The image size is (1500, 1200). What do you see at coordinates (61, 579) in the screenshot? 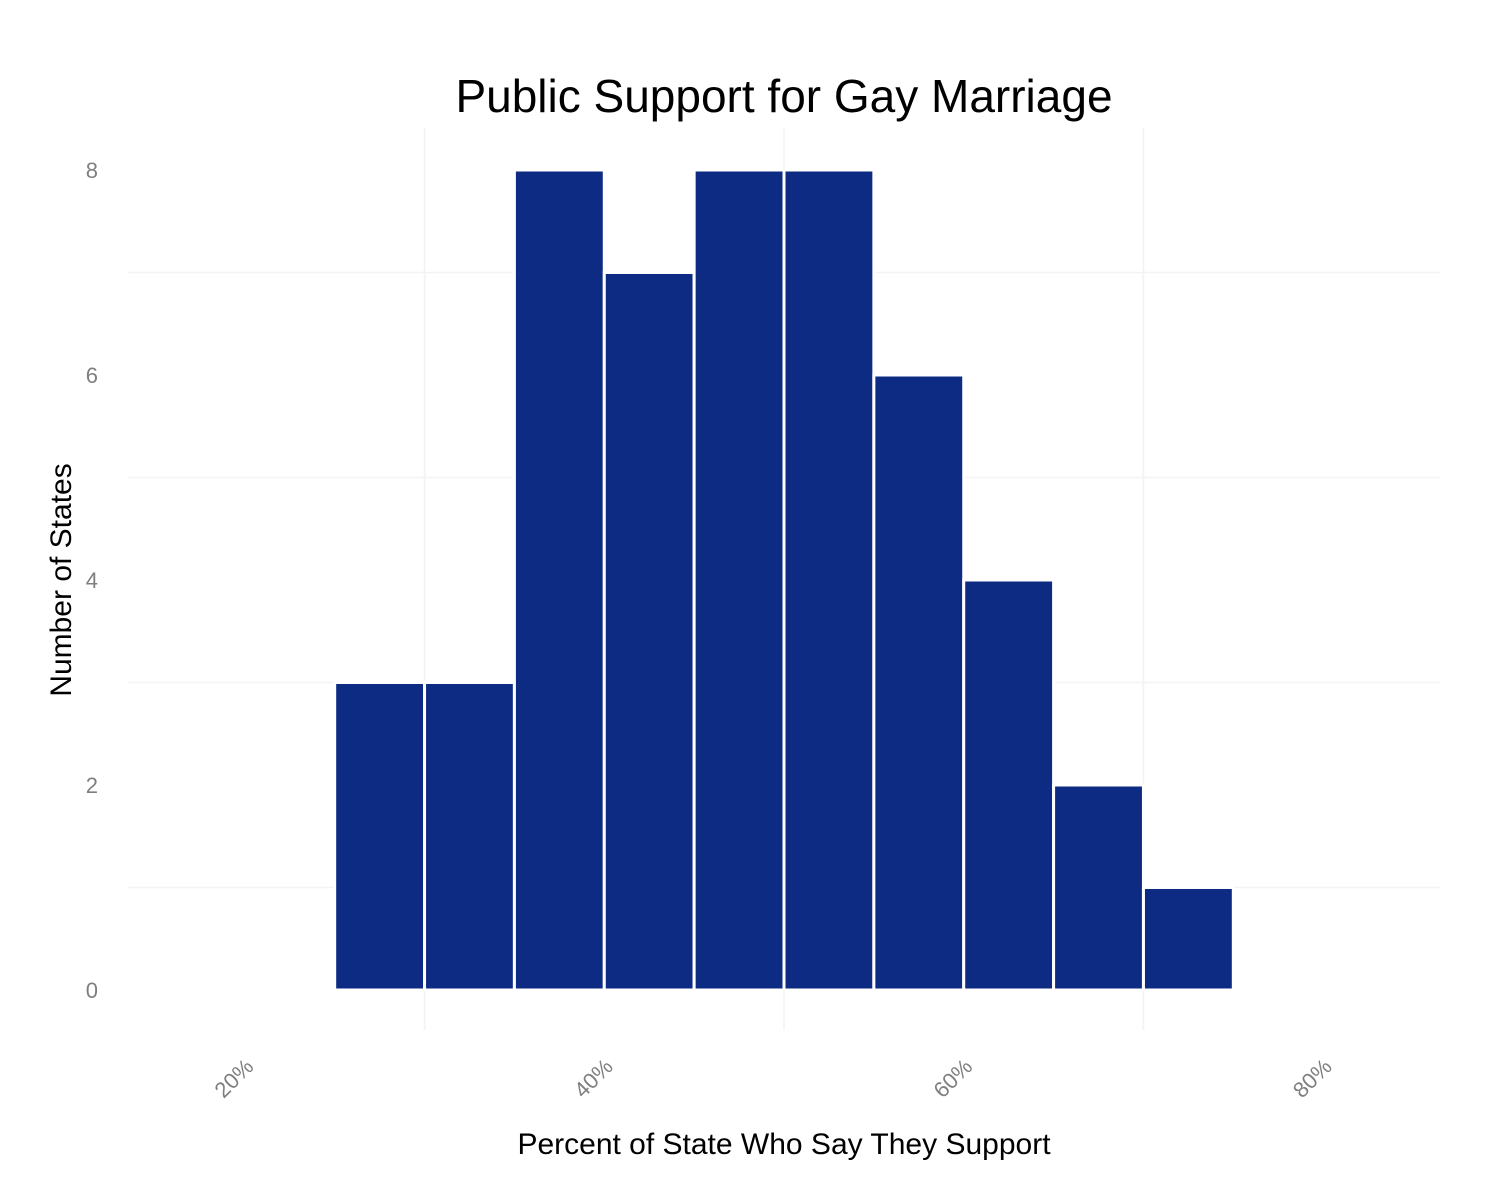
I see `y-axis-title: Number of States` at bounding box center [61, 579].